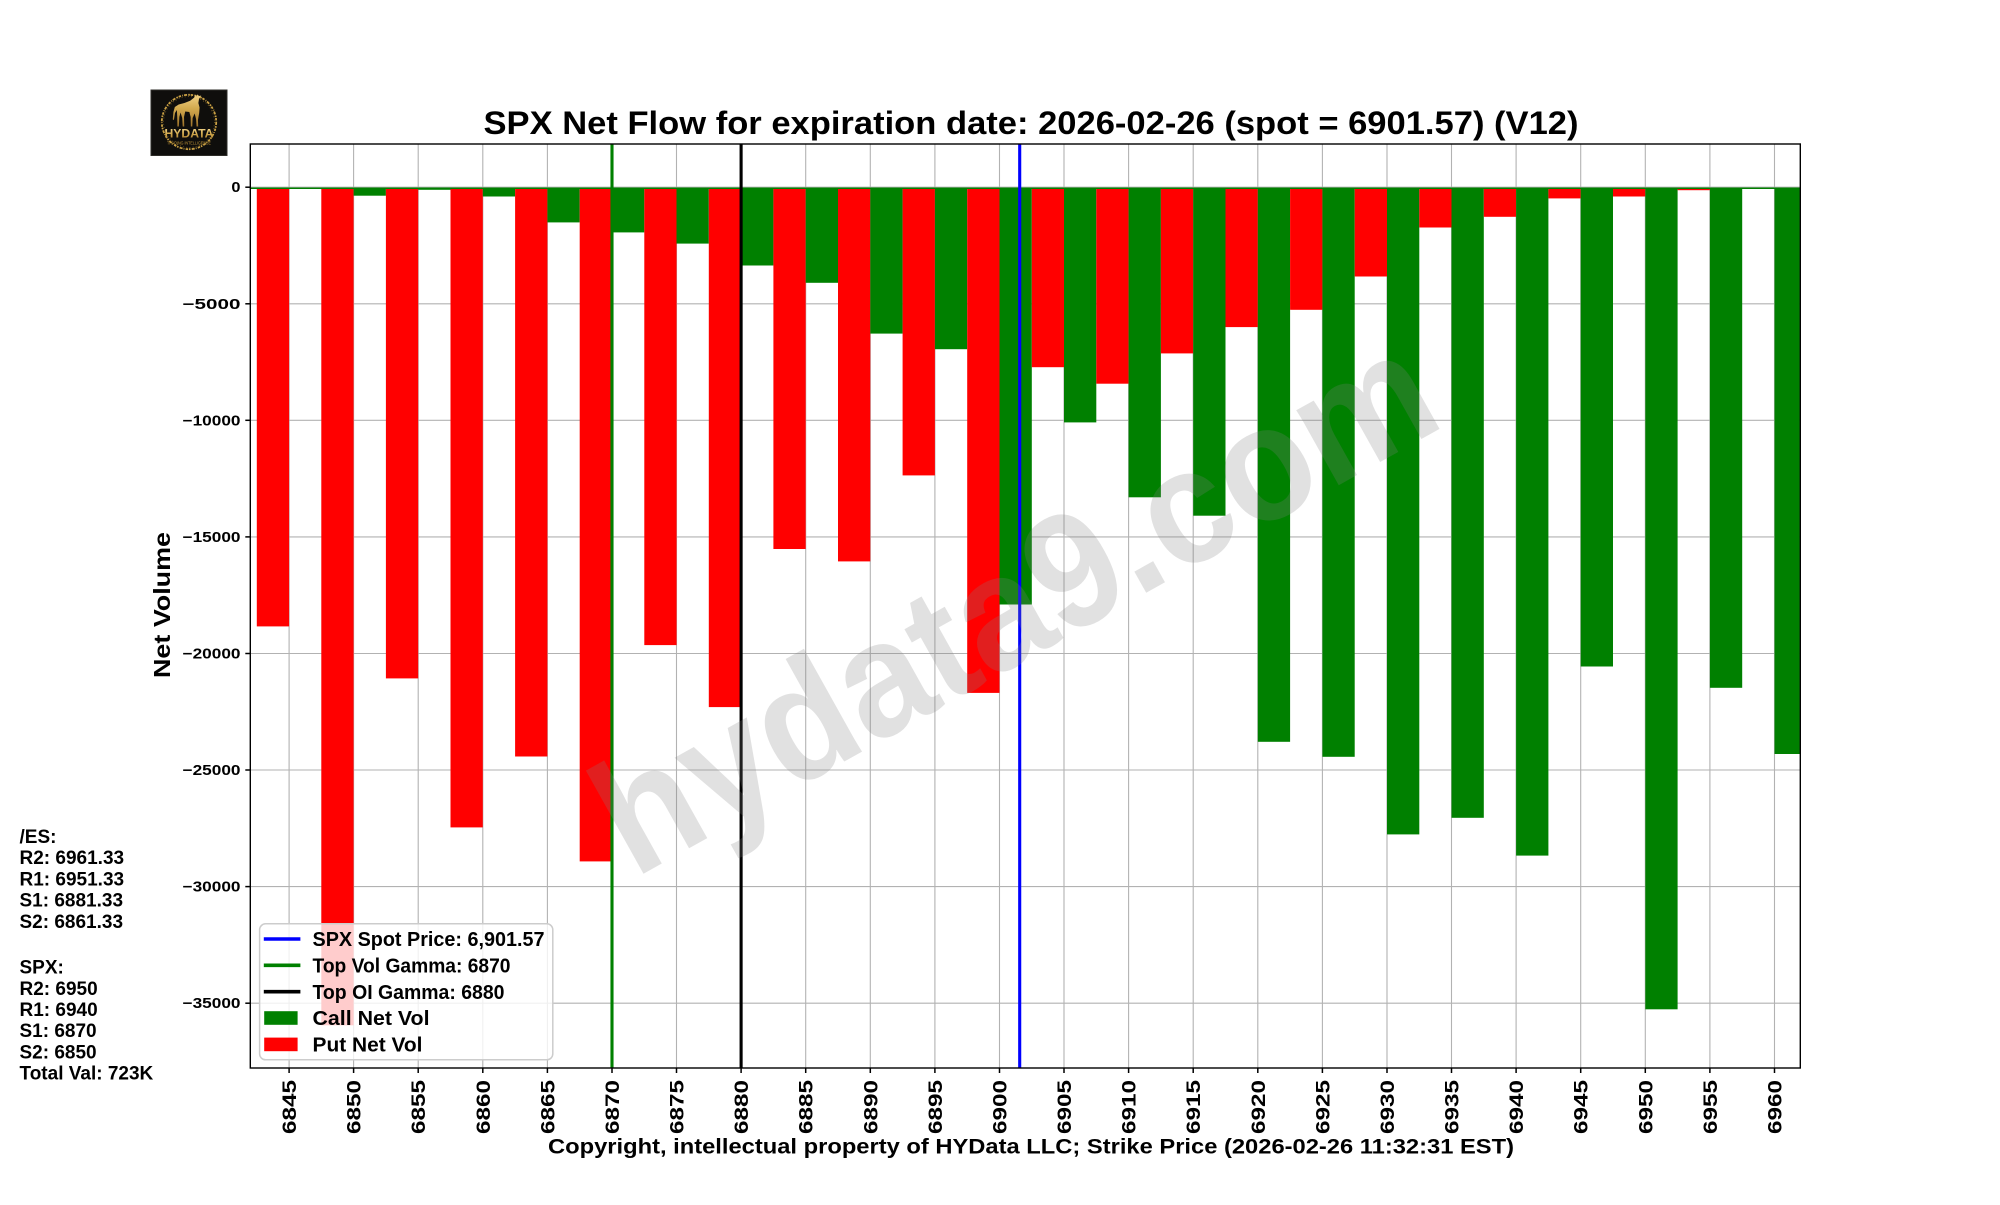 The width and height of the screenshot is (2000, 1205). I want to click on svg-text: 6930, so click(1388, 1107).